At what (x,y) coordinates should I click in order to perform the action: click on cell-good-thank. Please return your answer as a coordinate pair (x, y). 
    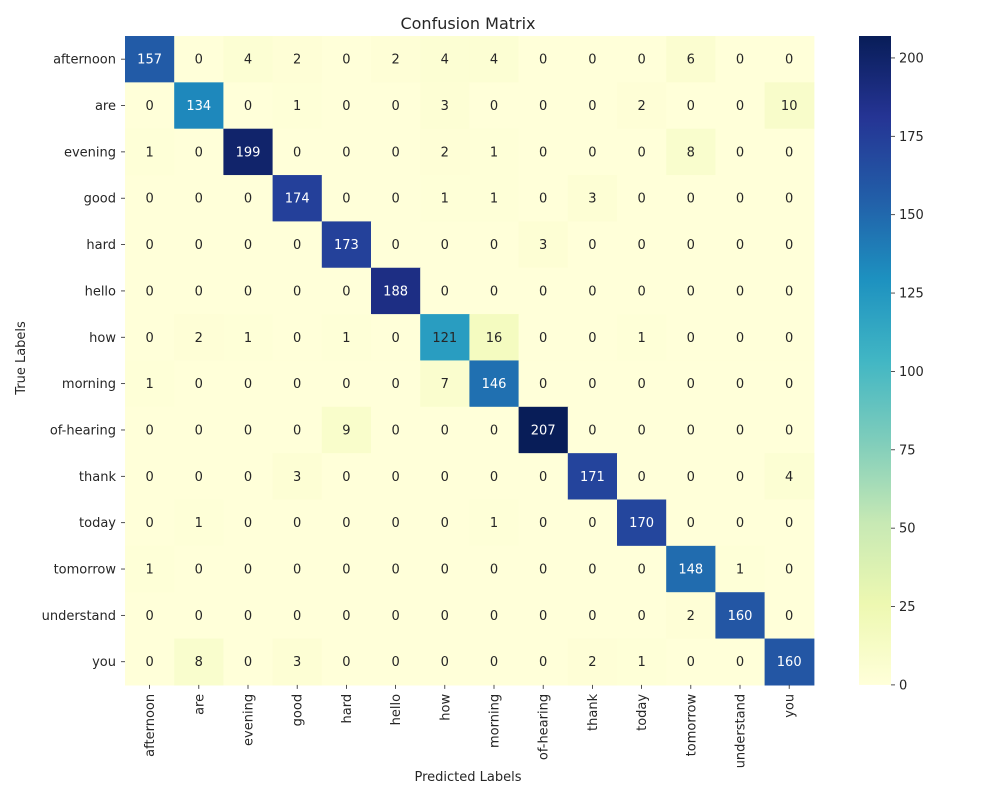
    Looking at the image, I should click on (592, 198).